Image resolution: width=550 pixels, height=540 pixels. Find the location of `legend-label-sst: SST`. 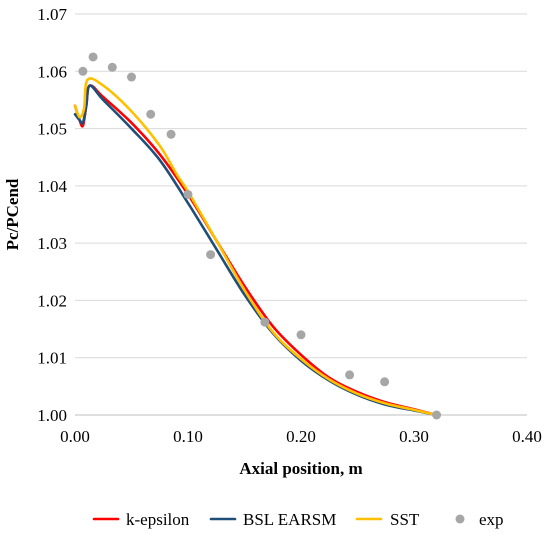

legend-label-sst: SST is located at coordinates (405, 519).